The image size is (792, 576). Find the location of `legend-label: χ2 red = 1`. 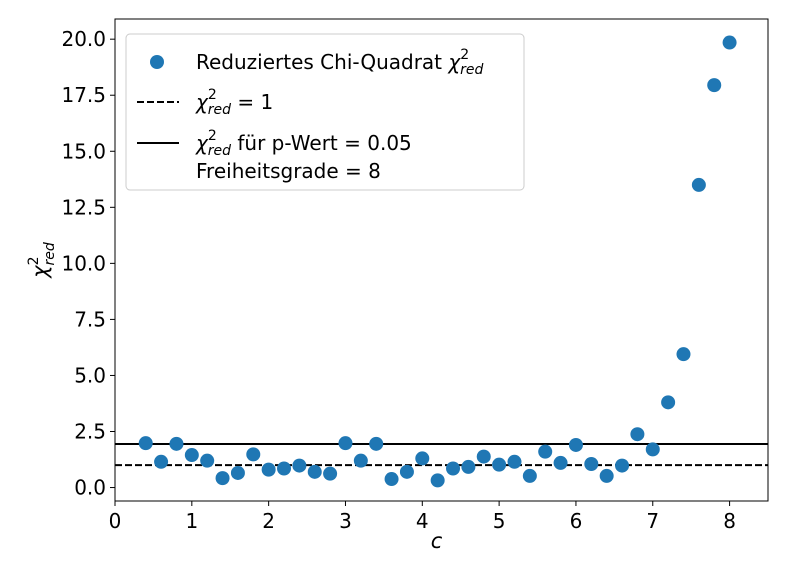

legend-label: χ2 red = 1 is located at coordinates (234, 102).